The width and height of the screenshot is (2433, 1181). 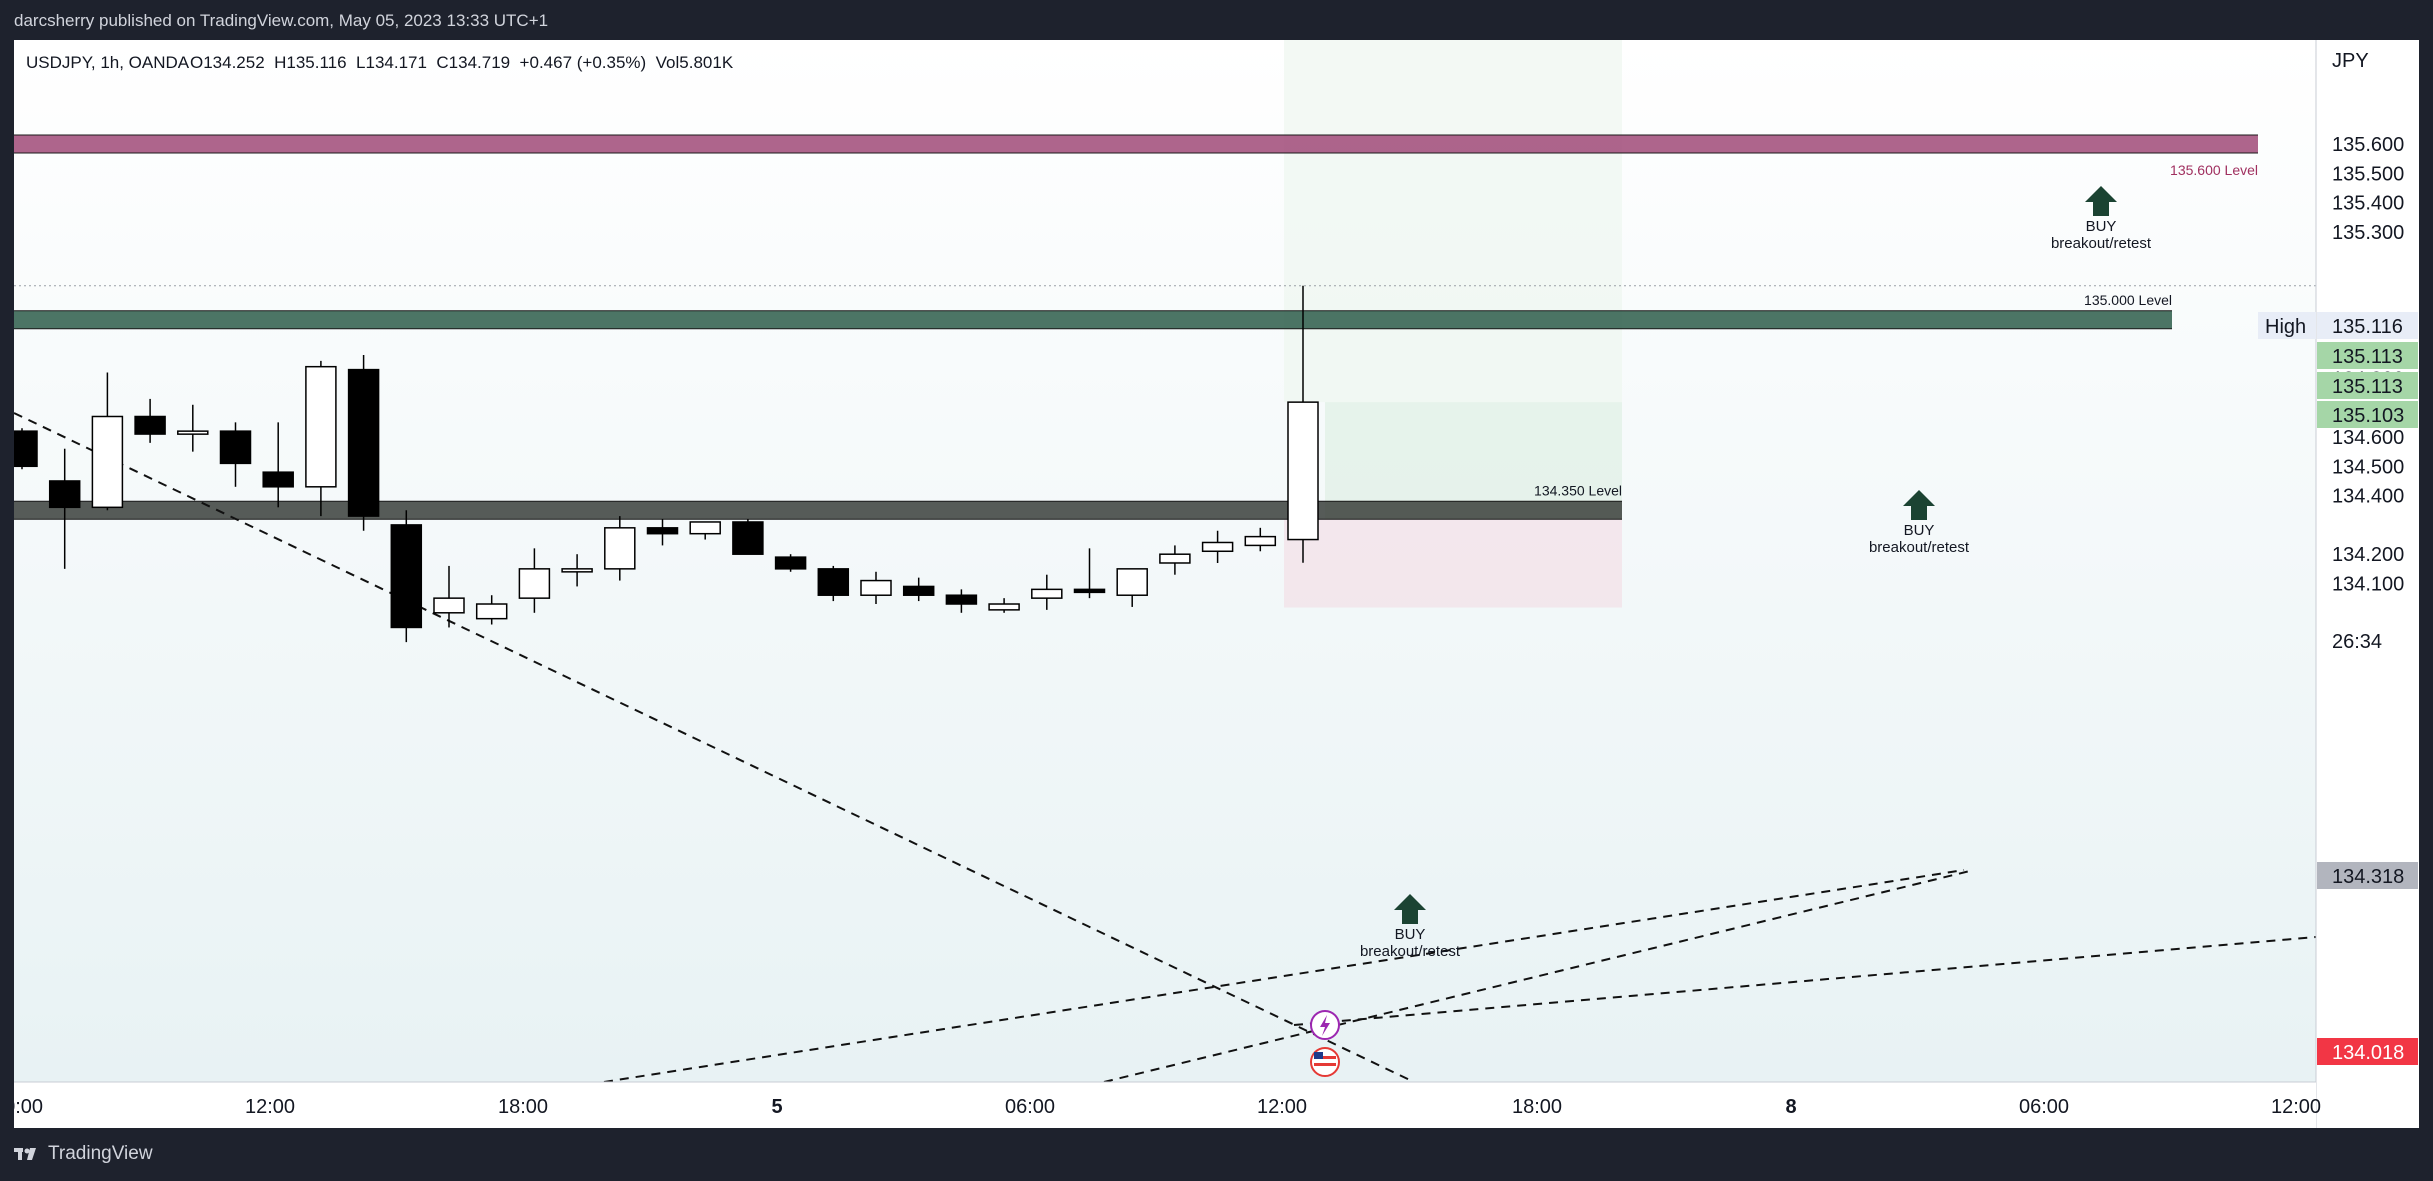 I want to click on price-badge-text: 134.318, so click(x=2368, y=877).